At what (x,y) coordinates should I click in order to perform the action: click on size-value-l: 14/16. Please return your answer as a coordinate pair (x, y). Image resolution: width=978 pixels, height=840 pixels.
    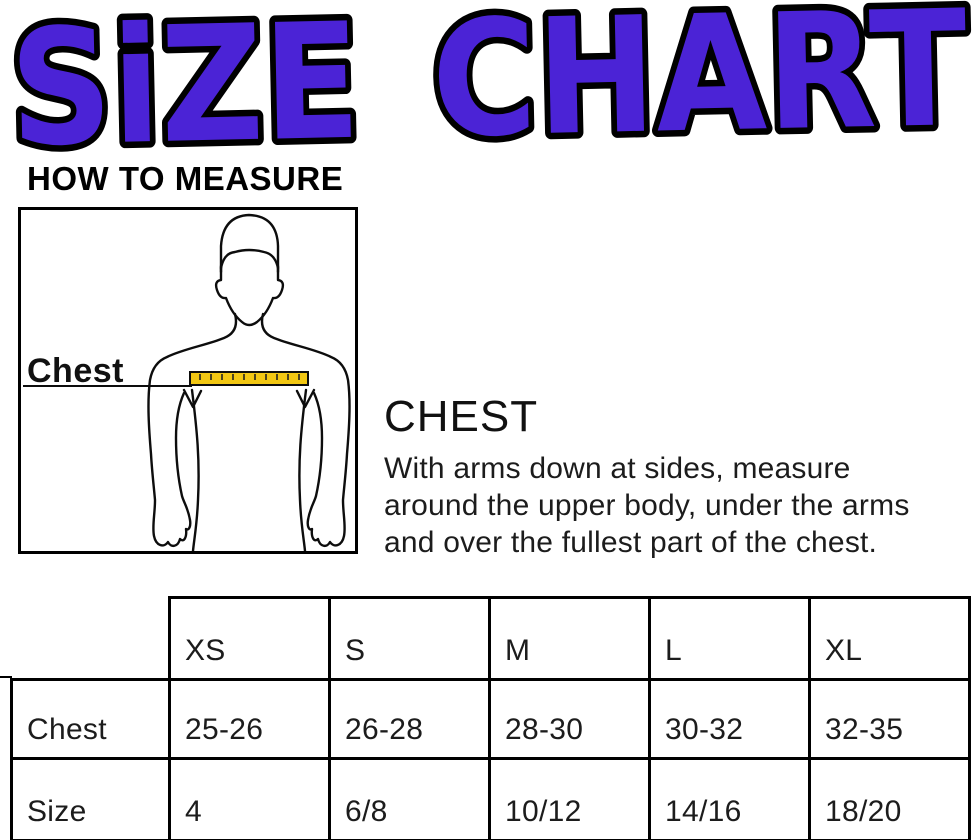
    Looking at the image, I should click on (729, 798).